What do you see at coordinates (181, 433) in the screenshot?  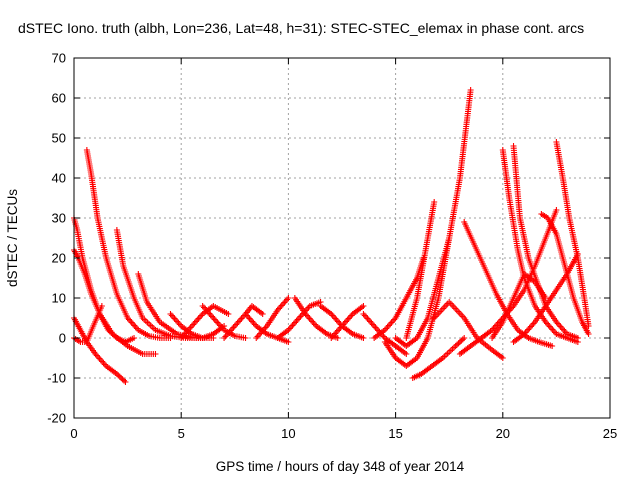 I see `x-tick-label: 5` at bounding box center [181, 433].